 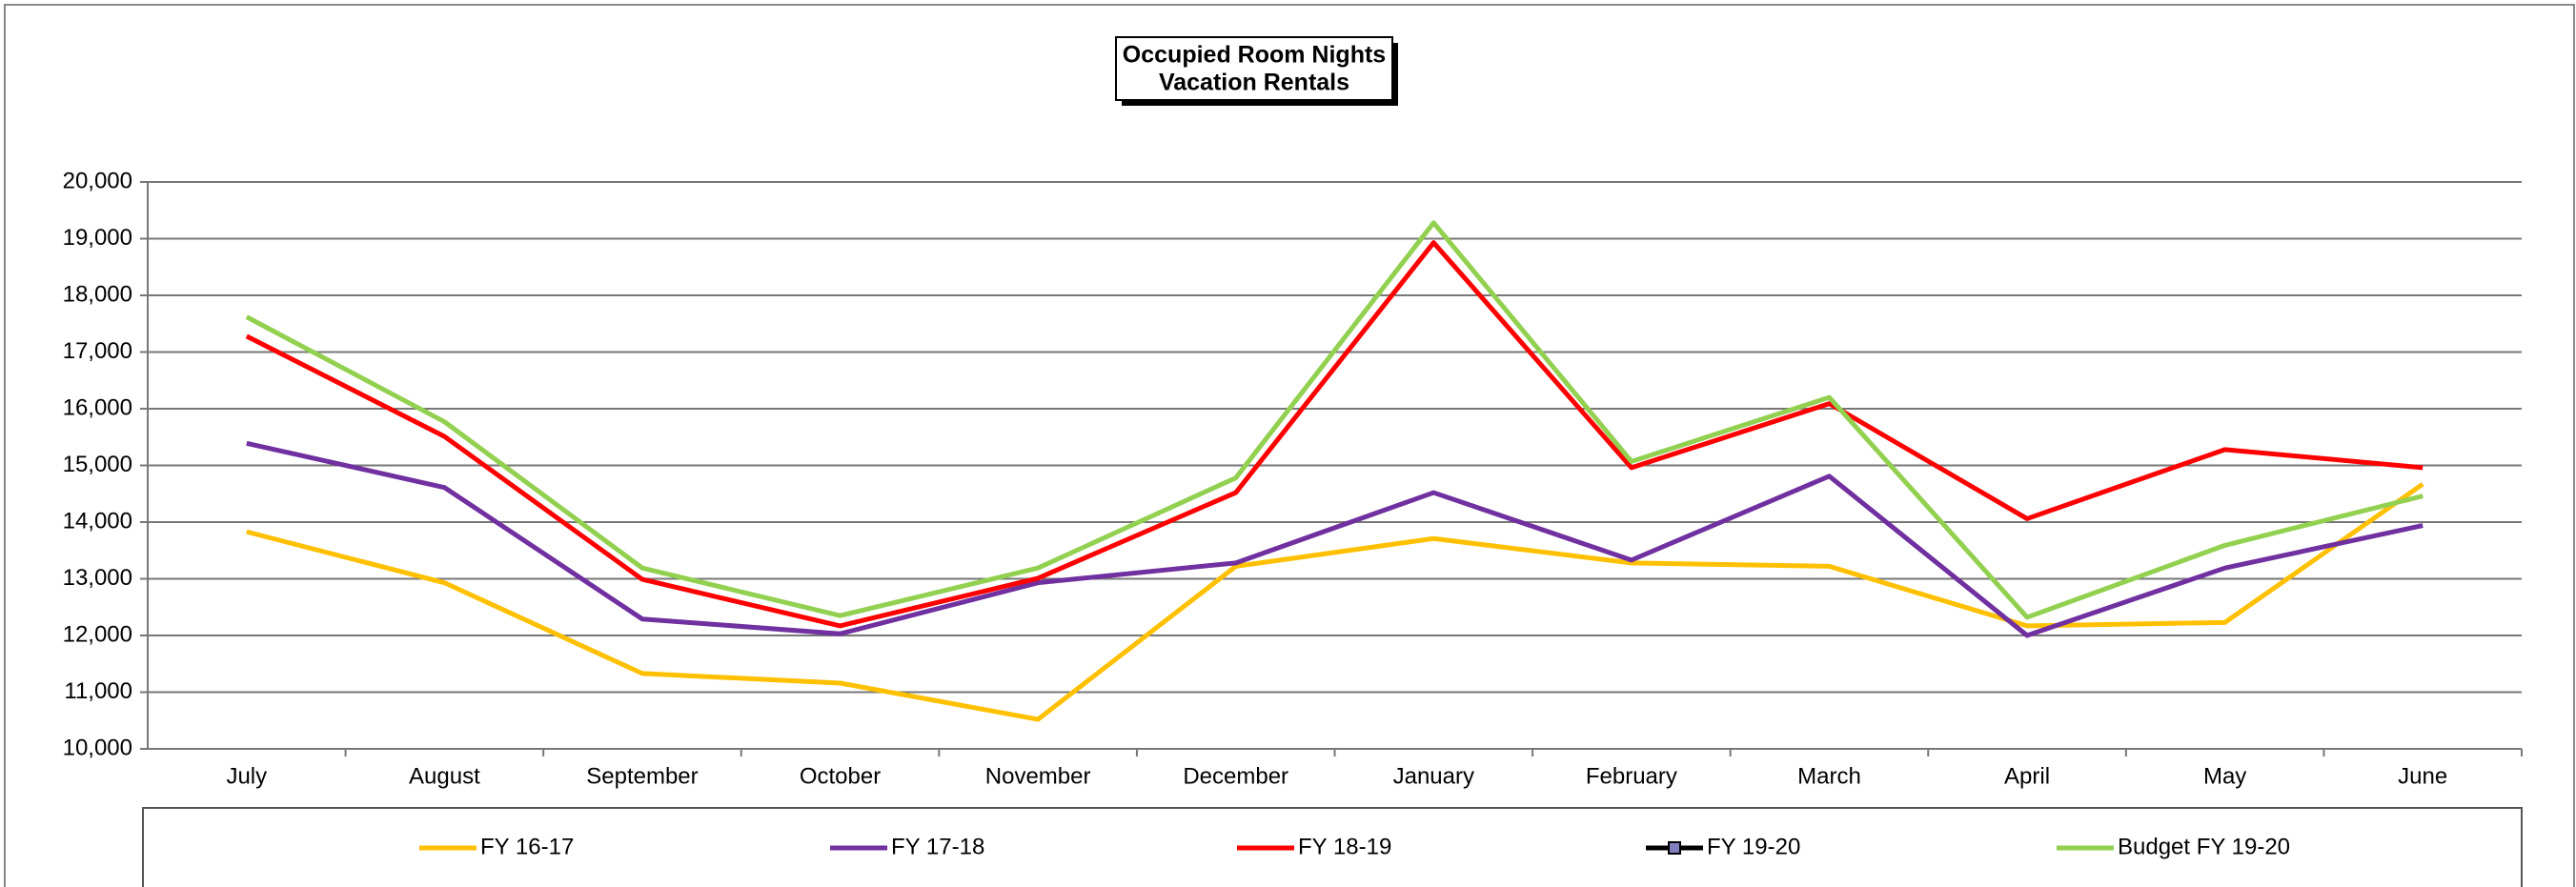 I want to click on chart-title: Occupied Room Nights, so click(x=1254, y=55).